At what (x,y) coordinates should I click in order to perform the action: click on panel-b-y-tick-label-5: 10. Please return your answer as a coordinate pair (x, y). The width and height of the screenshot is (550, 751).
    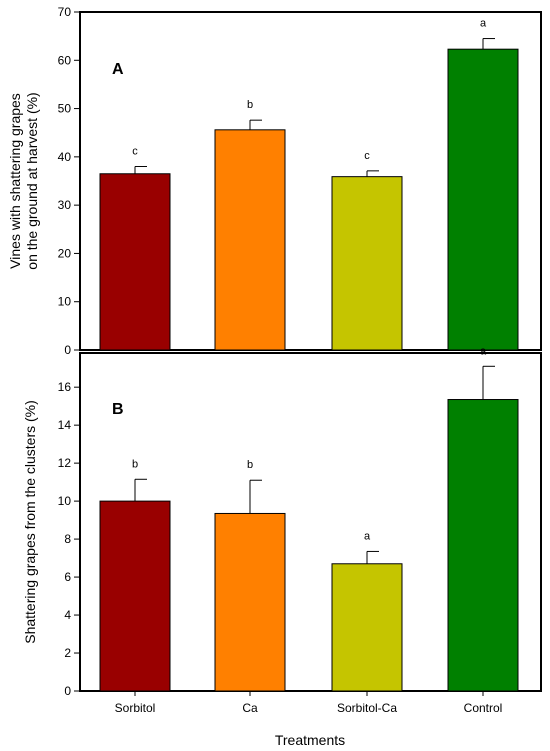
    Looking at the image, I should click on (65, 501).